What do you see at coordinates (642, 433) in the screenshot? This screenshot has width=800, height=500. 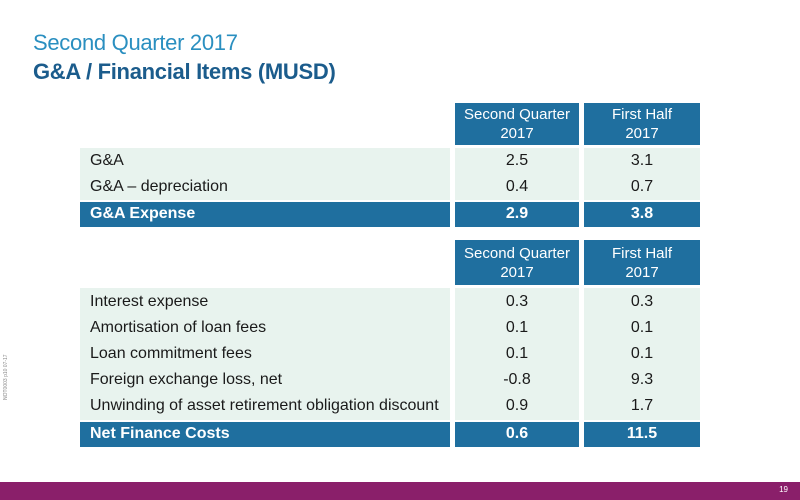 I see `total-value-h1: 11.5` at bounding box center [642, 433].